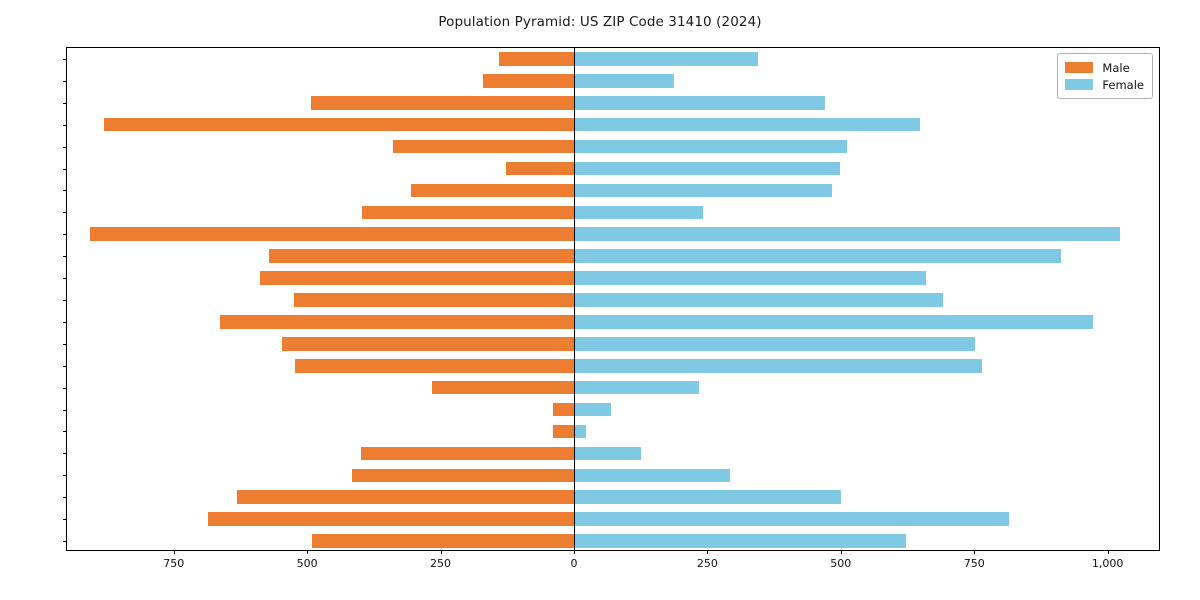 This screenshot has width=1200, height=600. I want to click on legend: Male Female, so click(1105, 76).